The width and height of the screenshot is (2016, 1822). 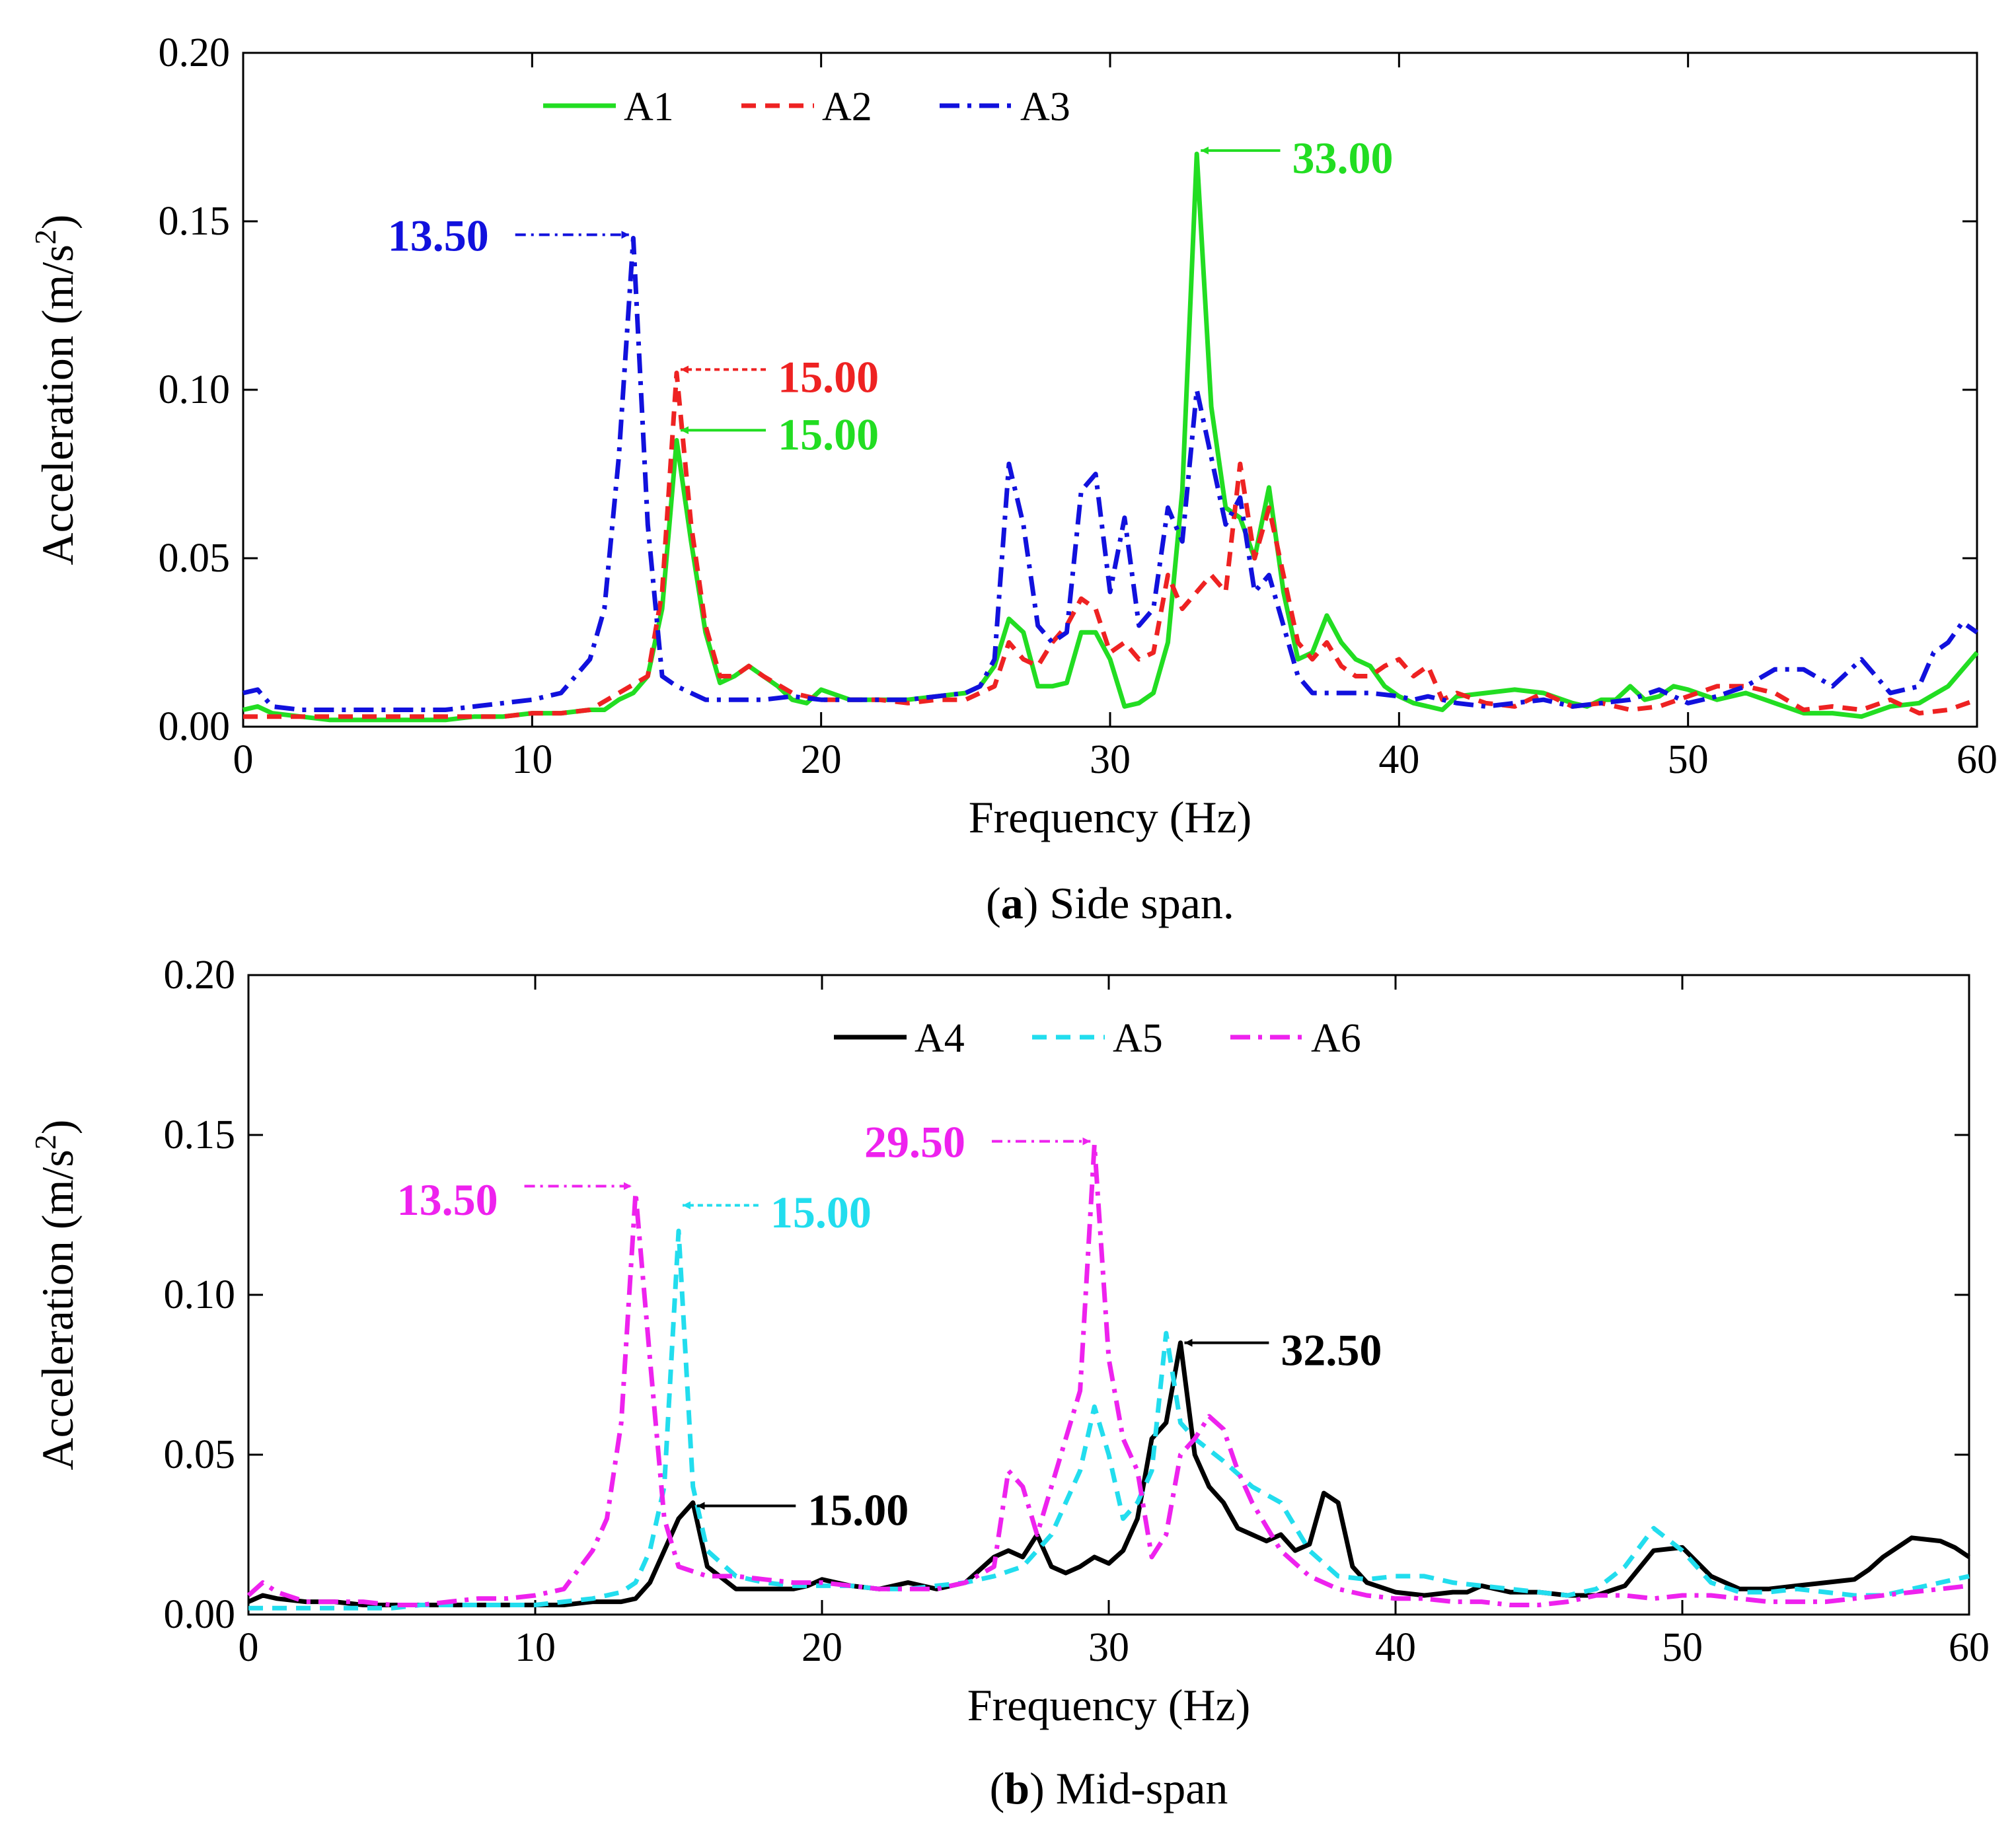 What do you see at coordinates (1045, 107) in the screenshot?
I see `legend-label-a3: A3` at bounding box center [1045, 107].